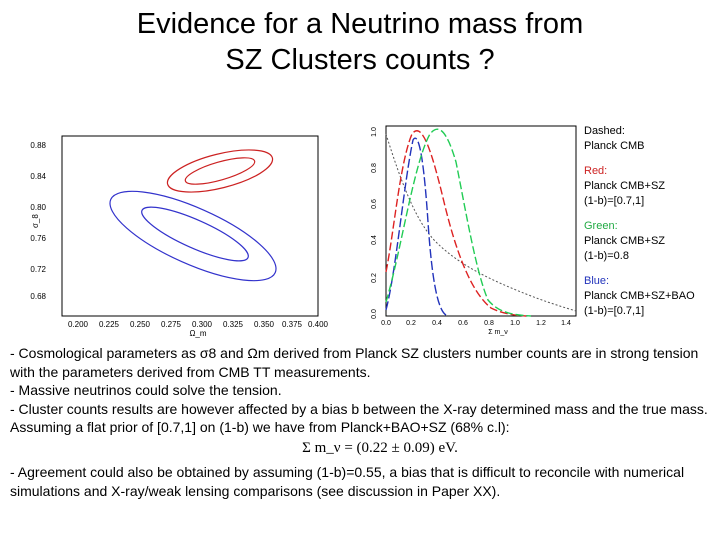 This screenshot has height=540, width=720. Describe the element at coordinates (614, 311) in the screenshot. I see `legend-blue-desc-2: (1-b)=[0.7,1]` at that location.